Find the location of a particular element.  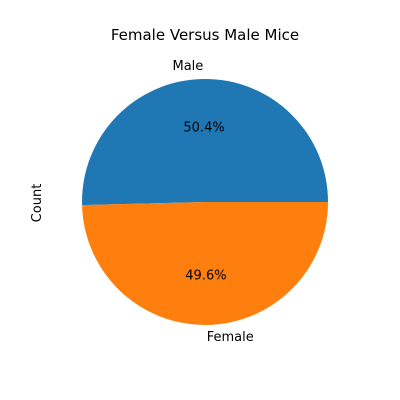

slice-percent-female: 49.6% is located at coordinates (205, 275).